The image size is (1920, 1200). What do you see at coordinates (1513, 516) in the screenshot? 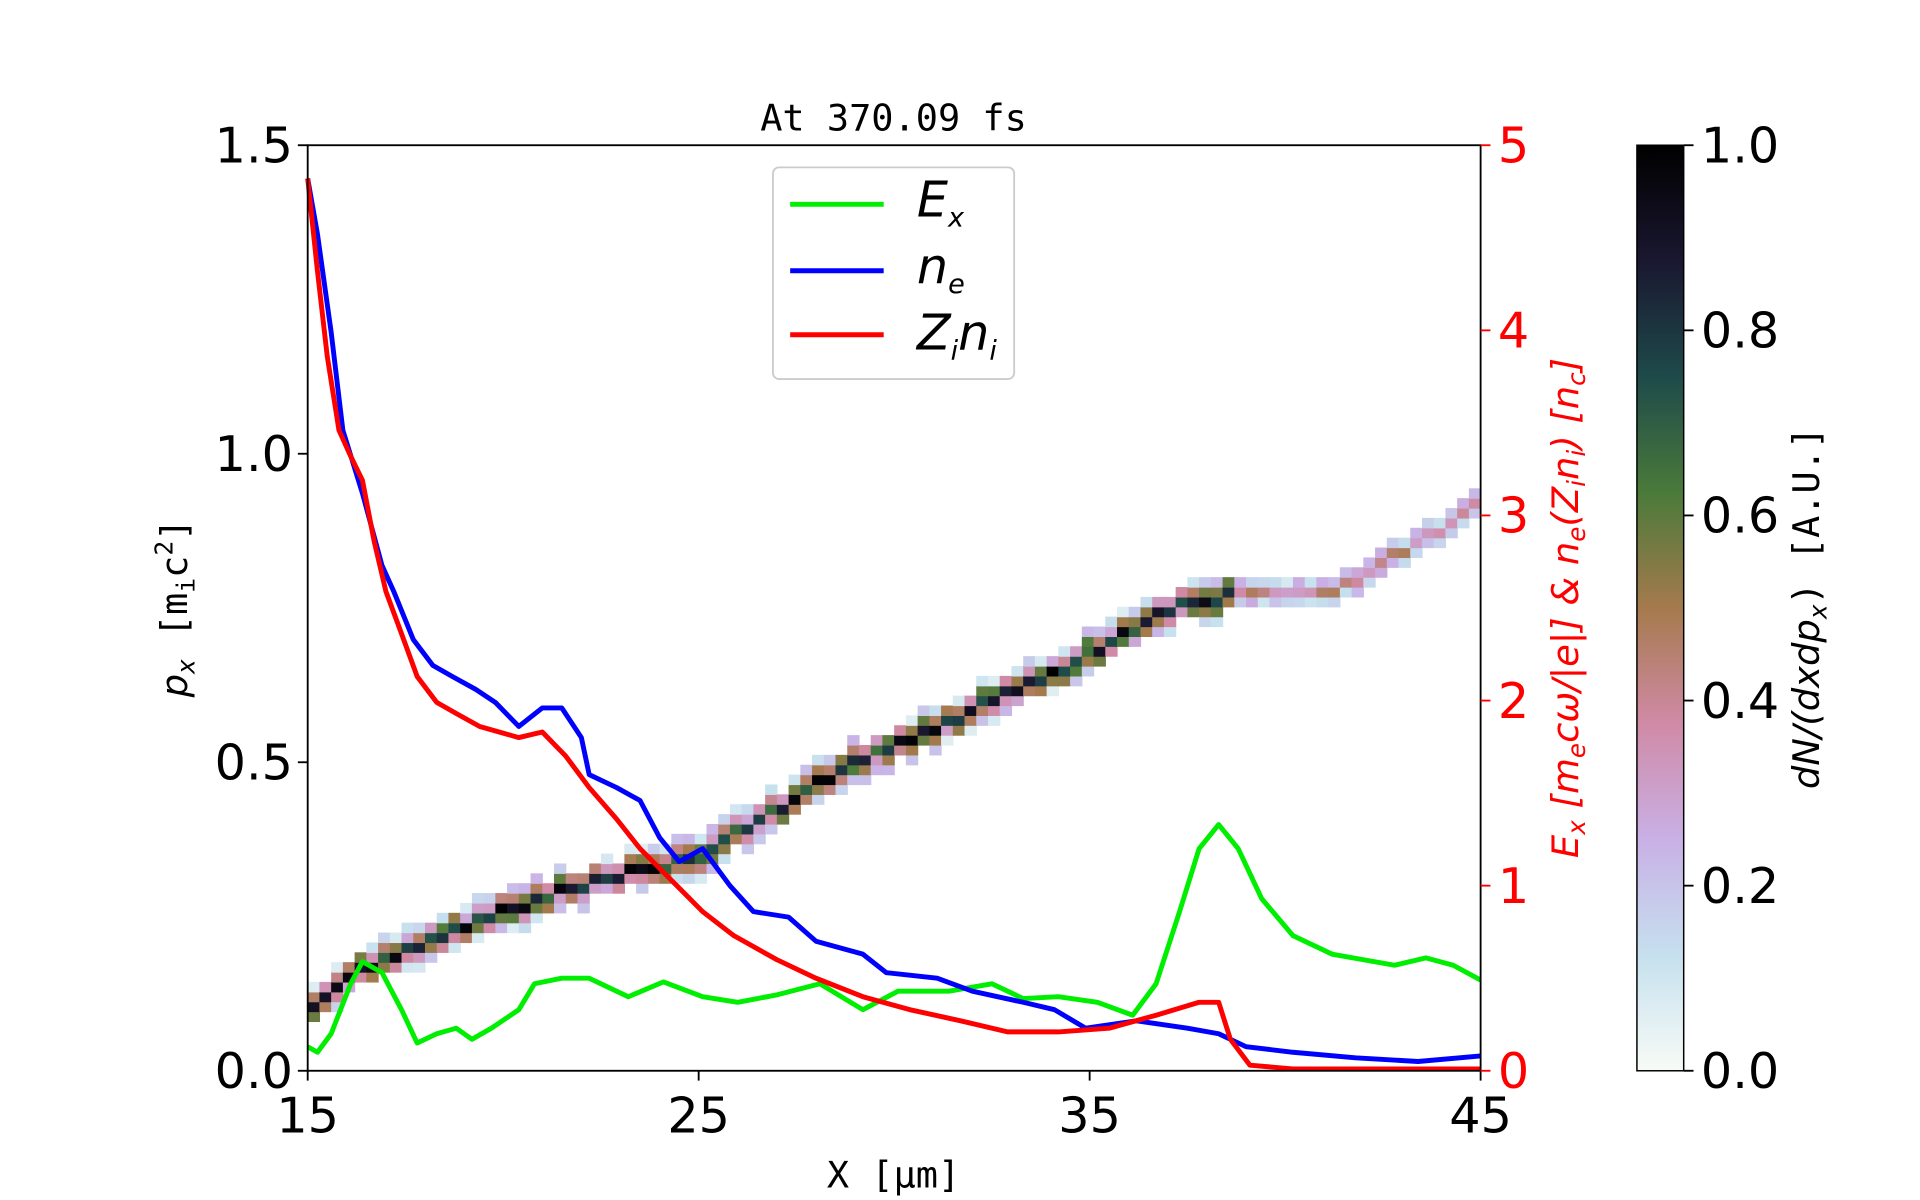
I see `y-right-tick-label: 3` at bounding box center [1513, 516].